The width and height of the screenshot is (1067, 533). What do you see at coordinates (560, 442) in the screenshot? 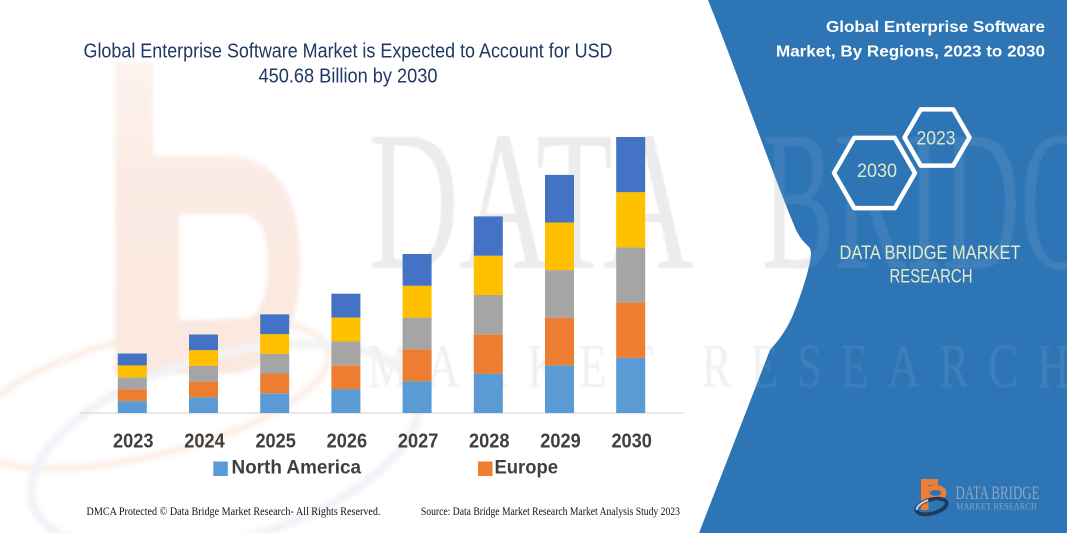
I see `svg-text: 2029` at bounding box center [560, 442].